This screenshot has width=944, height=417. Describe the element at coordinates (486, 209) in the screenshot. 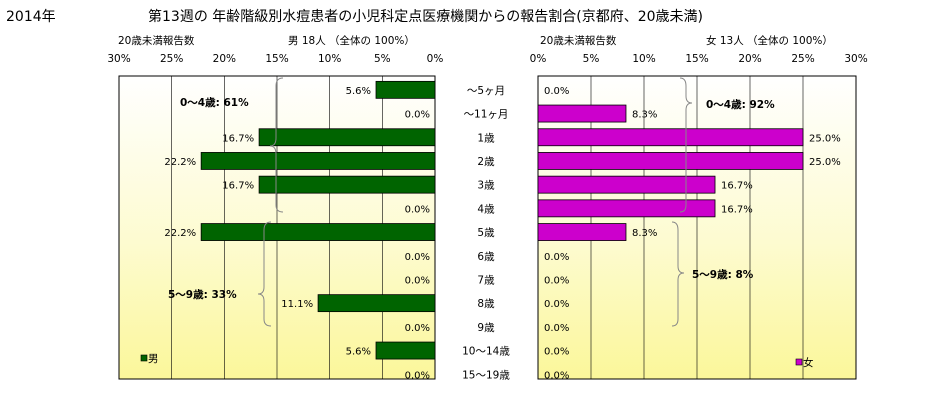

I see `category-label: 4歳` at that location.